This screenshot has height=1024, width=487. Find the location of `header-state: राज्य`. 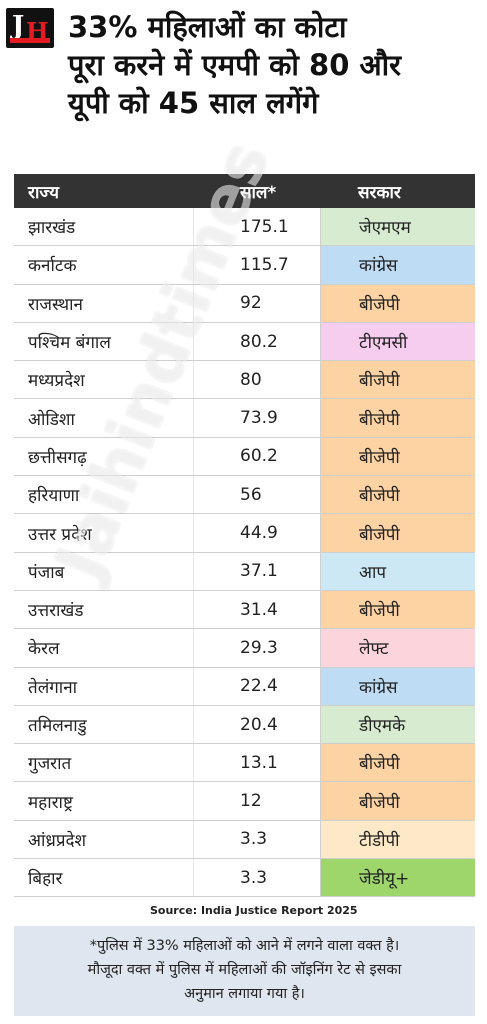

header-state: राज्य is located at coordinates (43, 192).